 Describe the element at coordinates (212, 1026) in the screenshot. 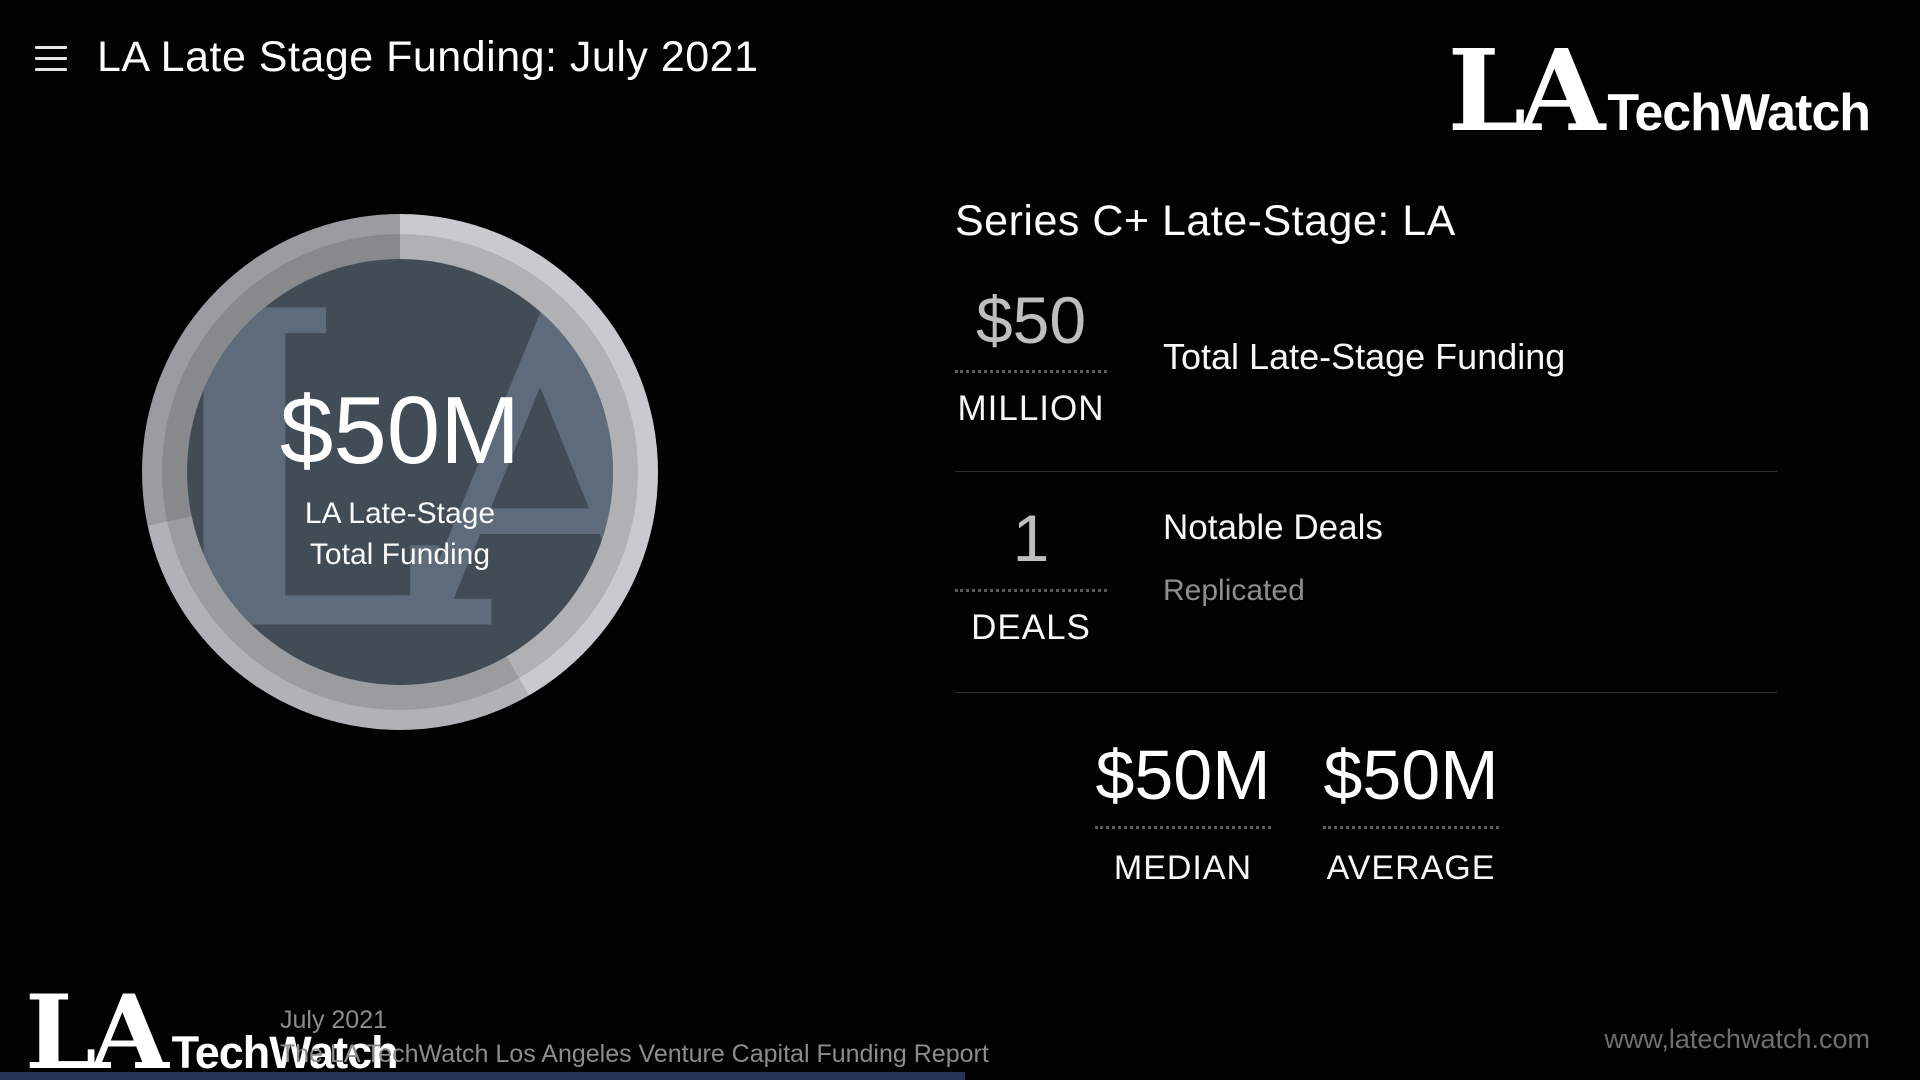

I see `latechwatch-logo-footer: LA TechWatch` at that location.